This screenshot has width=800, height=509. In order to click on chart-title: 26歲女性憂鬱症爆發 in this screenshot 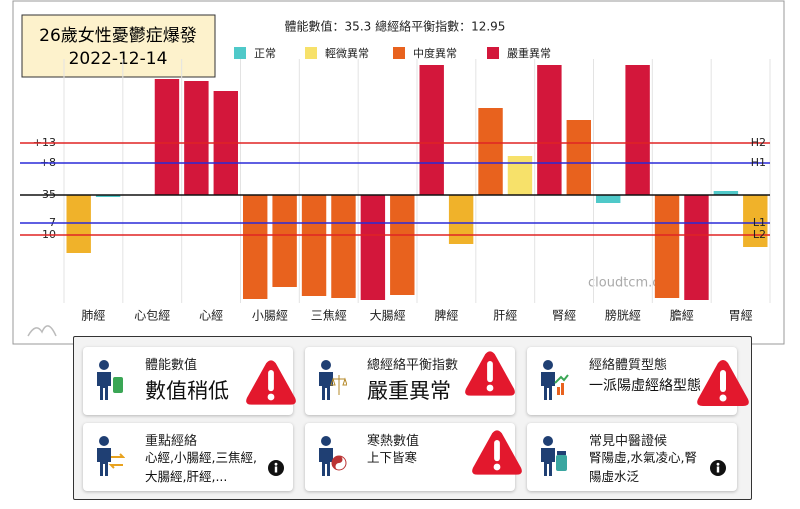, I will do `click(118, 36)`.